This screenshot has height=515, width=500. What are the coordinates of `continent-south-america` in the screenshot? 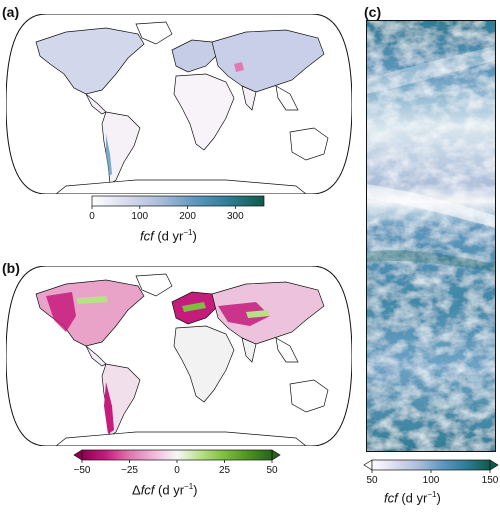 It's located at (121, 148).